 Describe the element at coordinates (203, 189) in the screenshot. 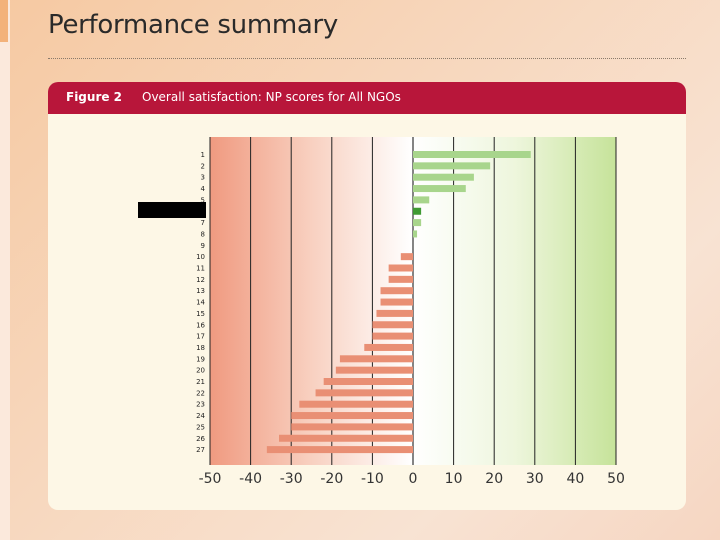

I see `y-tick-label: 4` at that location.